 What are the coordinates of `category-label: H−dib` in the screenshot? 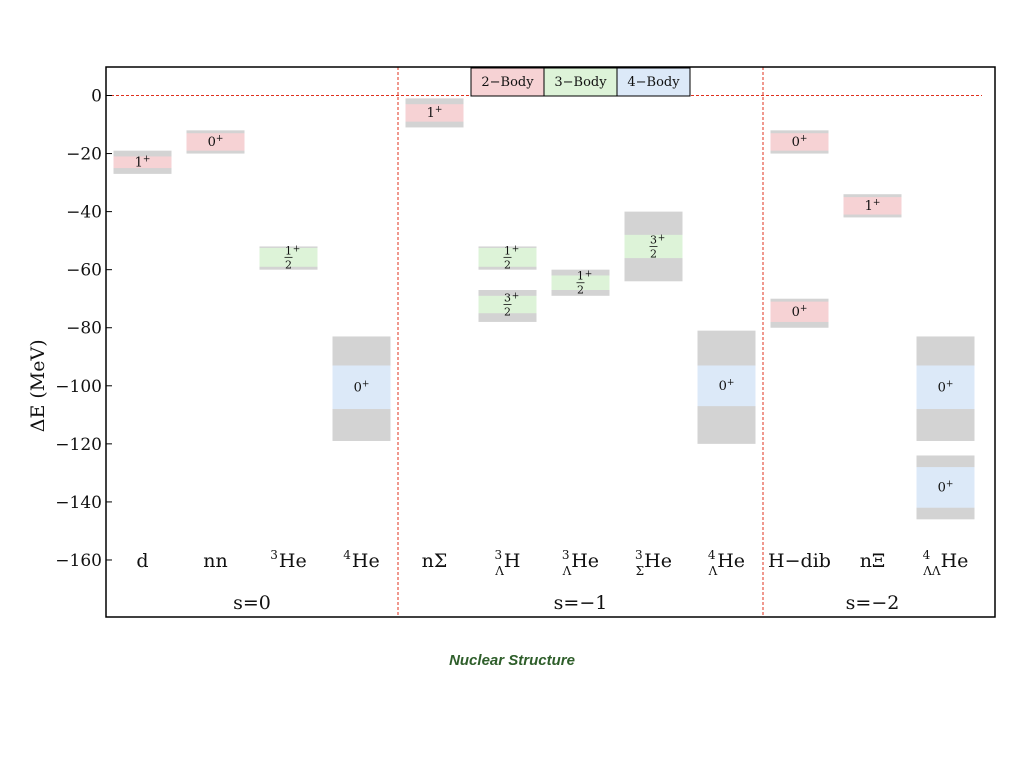 It's located at (799, 561).